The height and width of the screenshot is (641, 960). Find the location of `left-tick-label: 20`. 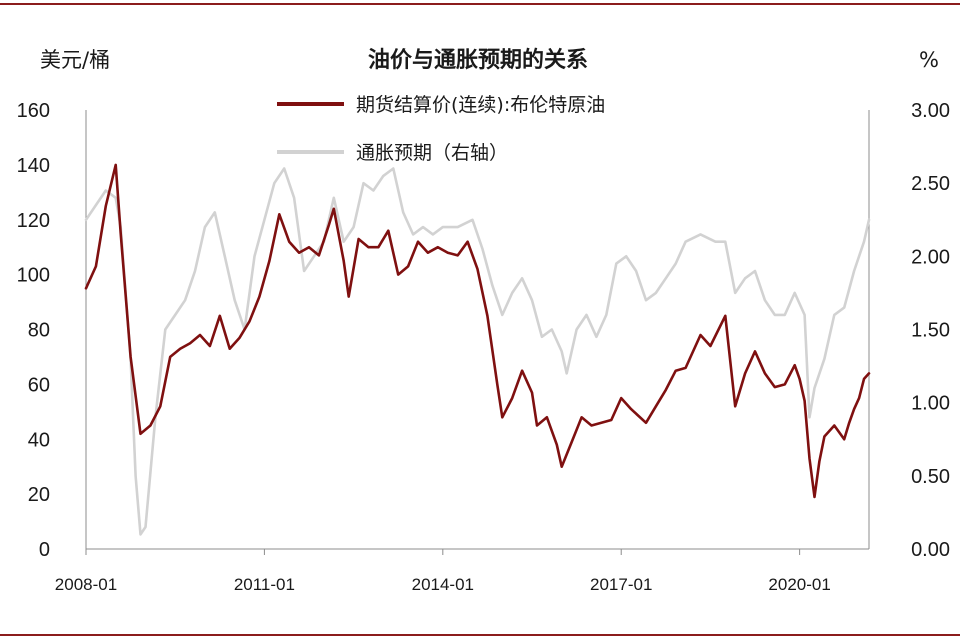

left-tick-label: 20 is located at coordinates (39, 495).